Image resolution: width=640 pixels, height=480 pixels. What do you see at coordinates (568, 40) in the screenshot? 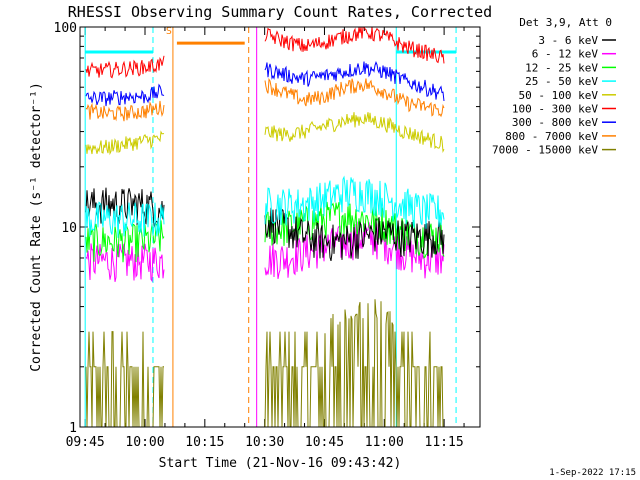
I see `legend-label: 3 - 6 keV` at bounding box center [568, 40].